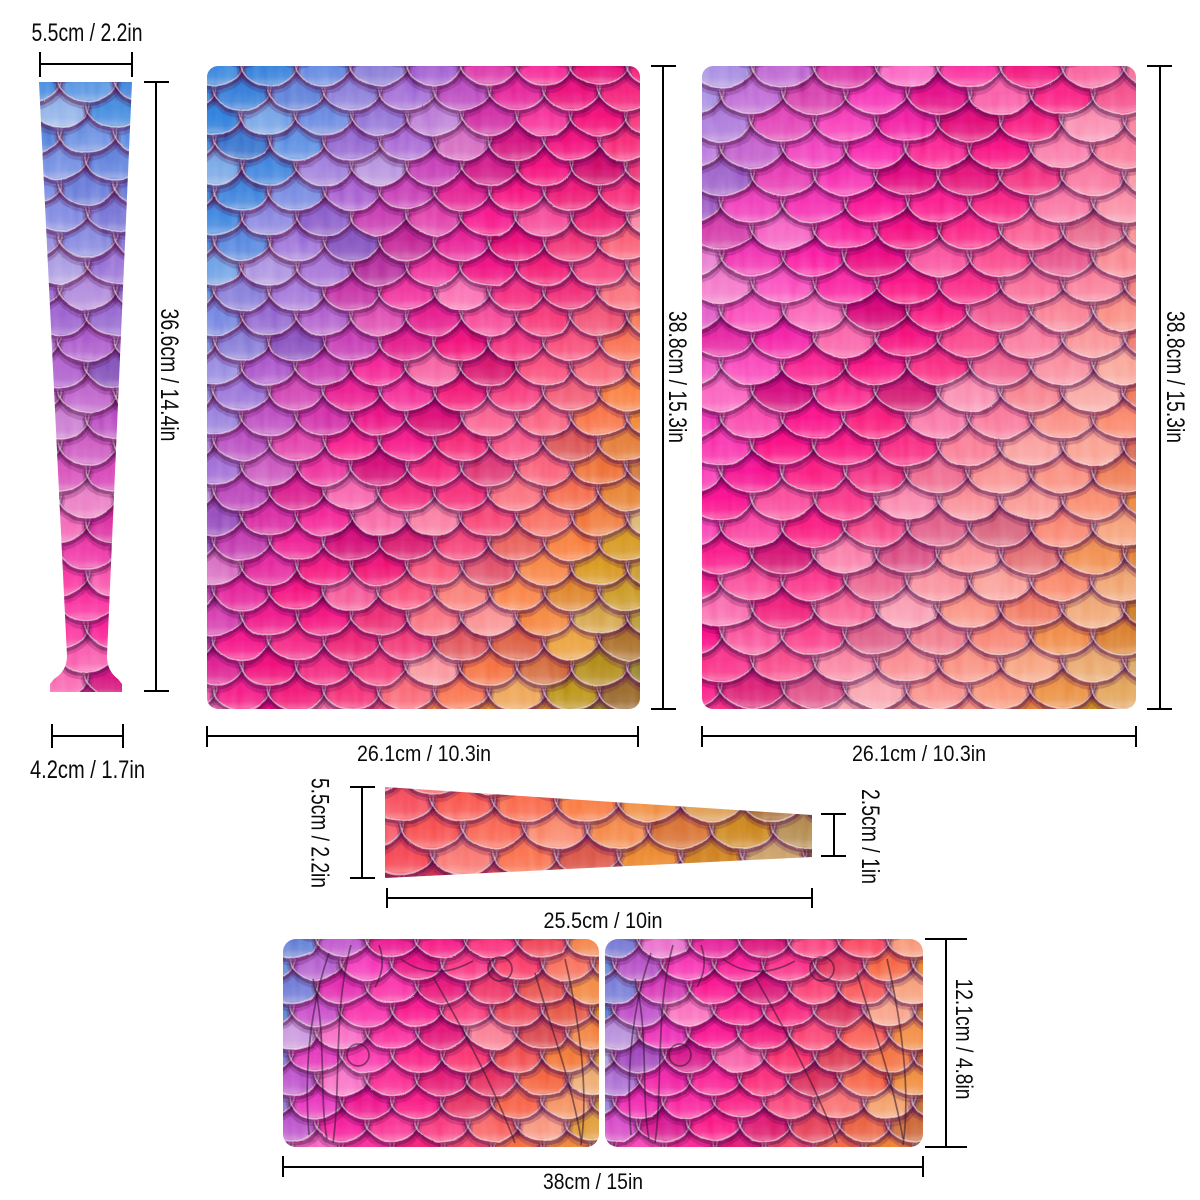 The height and width of the screenshot is (1200, 1200). I want to click on svg-text: 12.1cm / 4.8in, so click(963, 1039).